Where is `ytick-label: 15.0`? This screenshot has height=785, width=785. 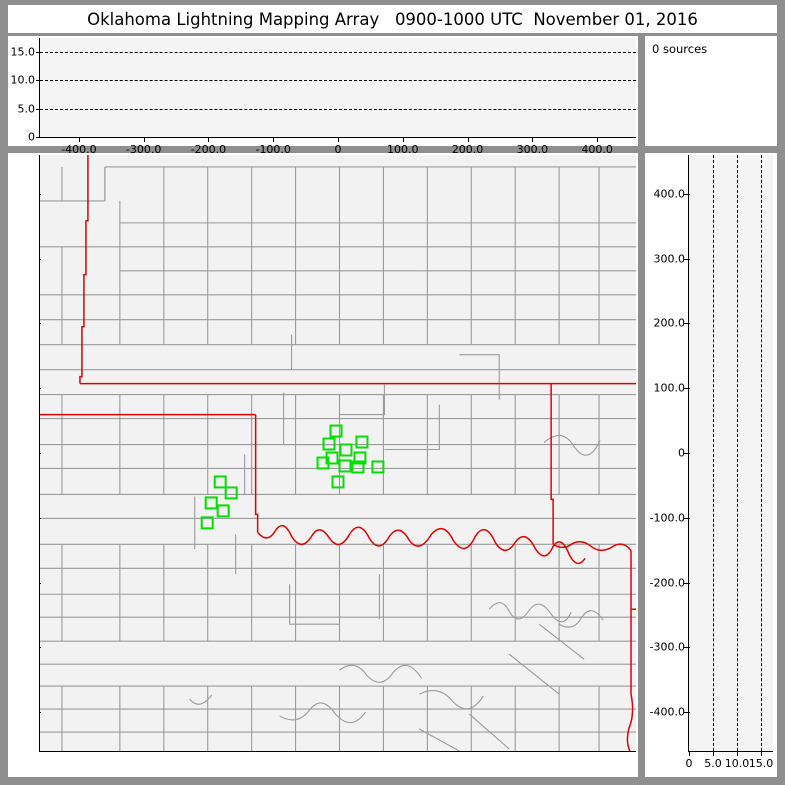
ytick-label: 15.0 is located at coordinates (23, 52).